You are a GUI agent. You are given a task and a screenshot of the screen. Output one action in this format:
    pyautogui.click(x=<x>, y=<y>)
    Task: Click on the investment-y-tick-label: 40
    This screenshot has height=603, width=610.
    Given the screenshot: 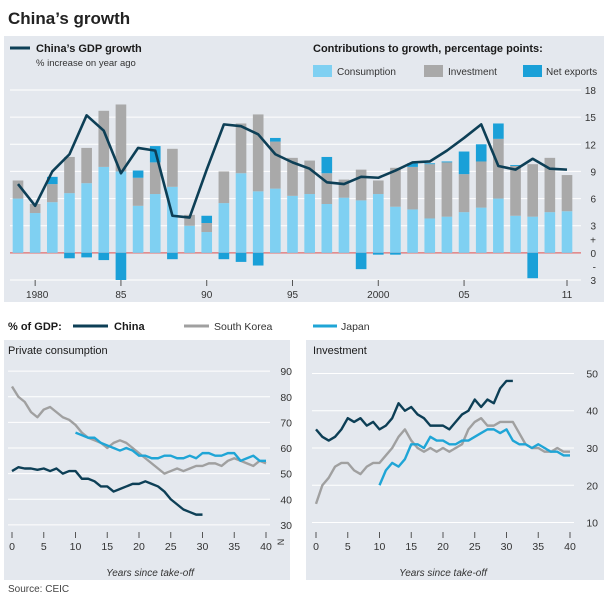 What is the action you would take?
    pyautogui.click(x=592, y=412)
    